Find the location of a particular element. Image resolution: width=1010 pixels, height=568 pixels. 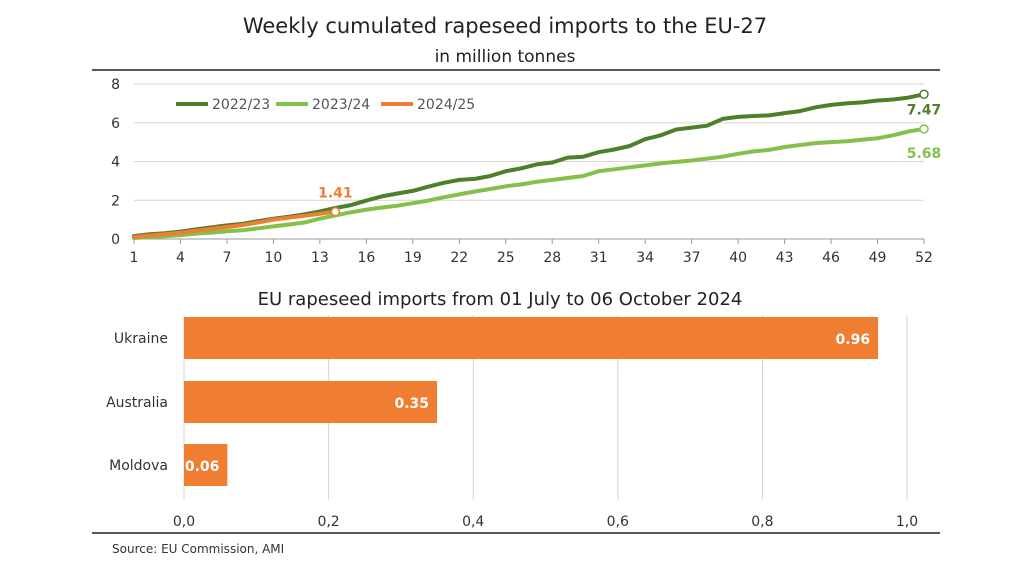

bar-moldova is located at coordinates (206, 465).